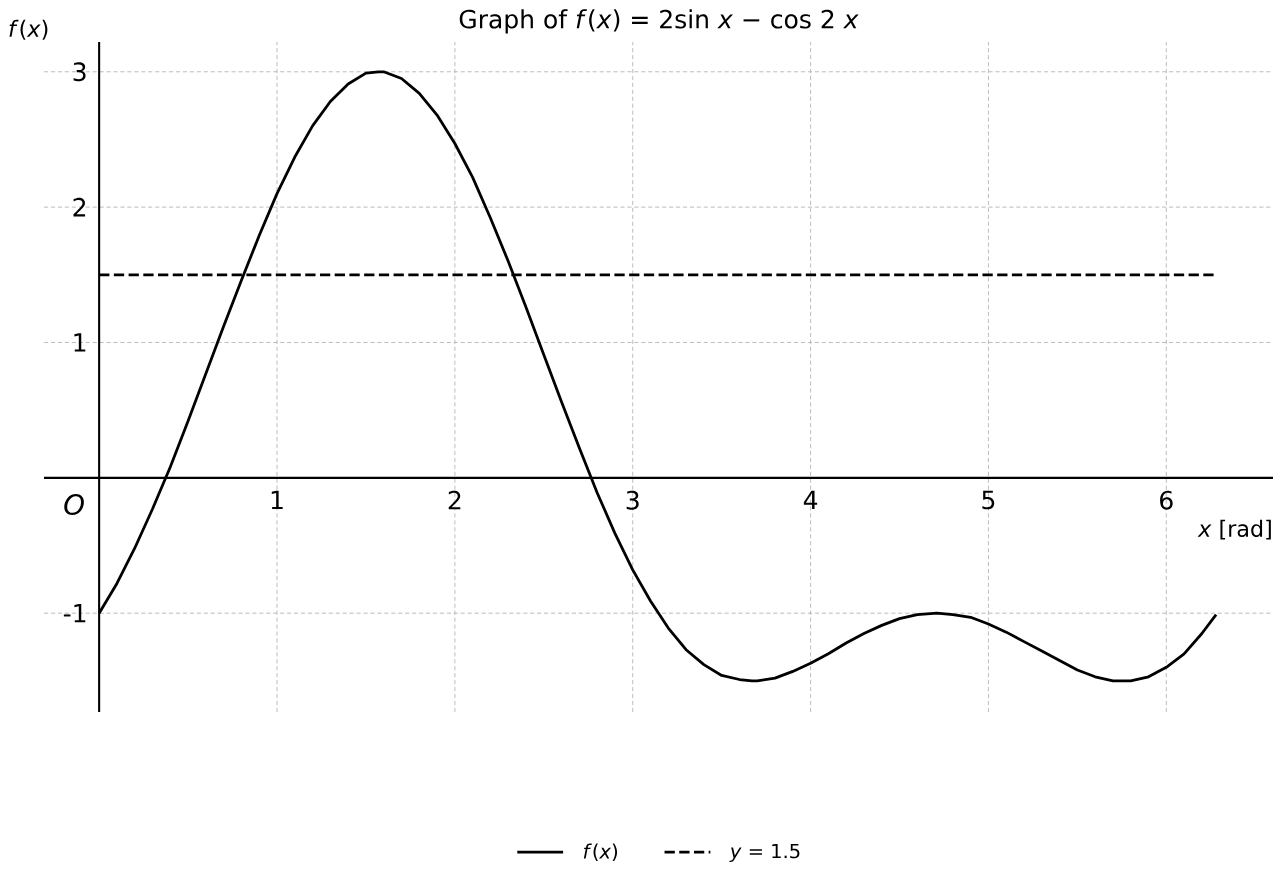 This screenshot has height=880, width=1280. I want to click on x-tick-label: 5, so click(988, 500).